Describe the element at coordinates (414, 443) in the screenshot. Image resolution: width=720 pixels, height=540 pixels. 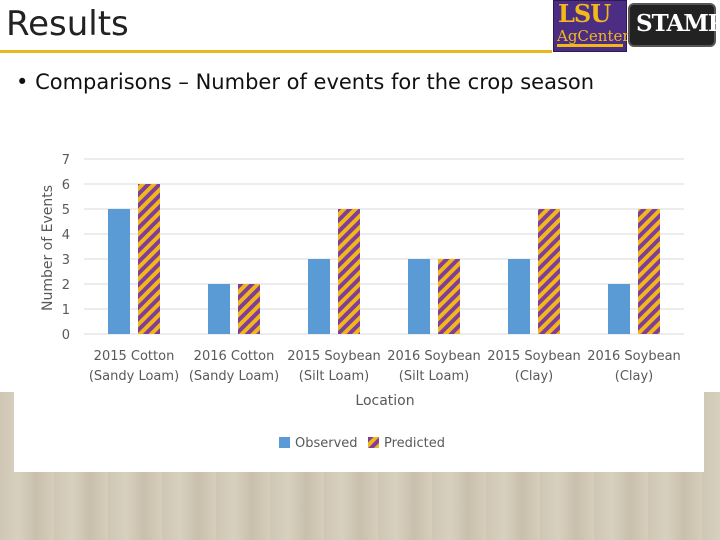
I see `legend-label: Predicted` at that location.